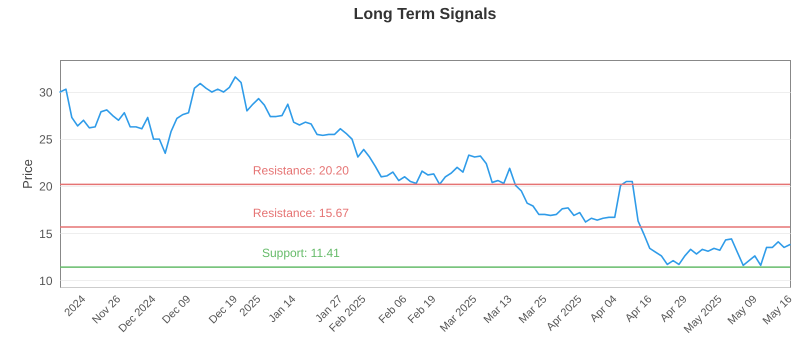 The image size is (800, 350). I want to click on chart-title: Long Term Signals, so click(425, 14).